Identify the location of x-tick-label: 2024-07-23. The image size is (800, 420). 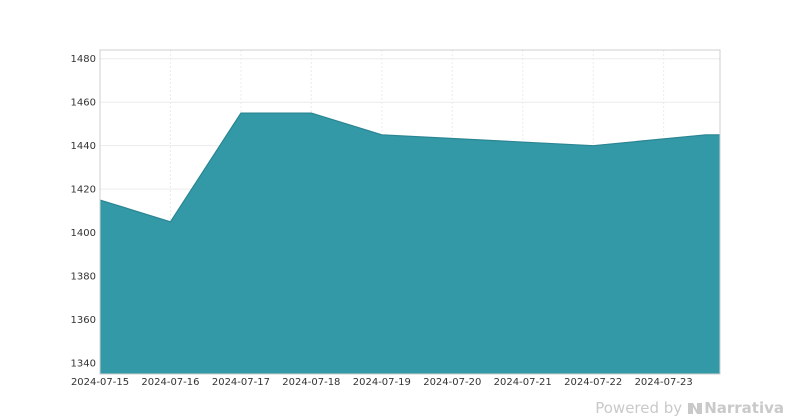
(664, 382).